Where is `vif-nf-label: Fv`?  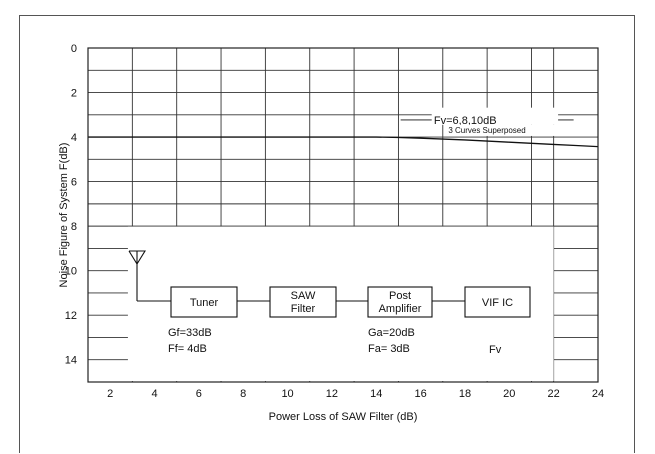
vif-nf-label: Fv is located at coordinates (495, 350).